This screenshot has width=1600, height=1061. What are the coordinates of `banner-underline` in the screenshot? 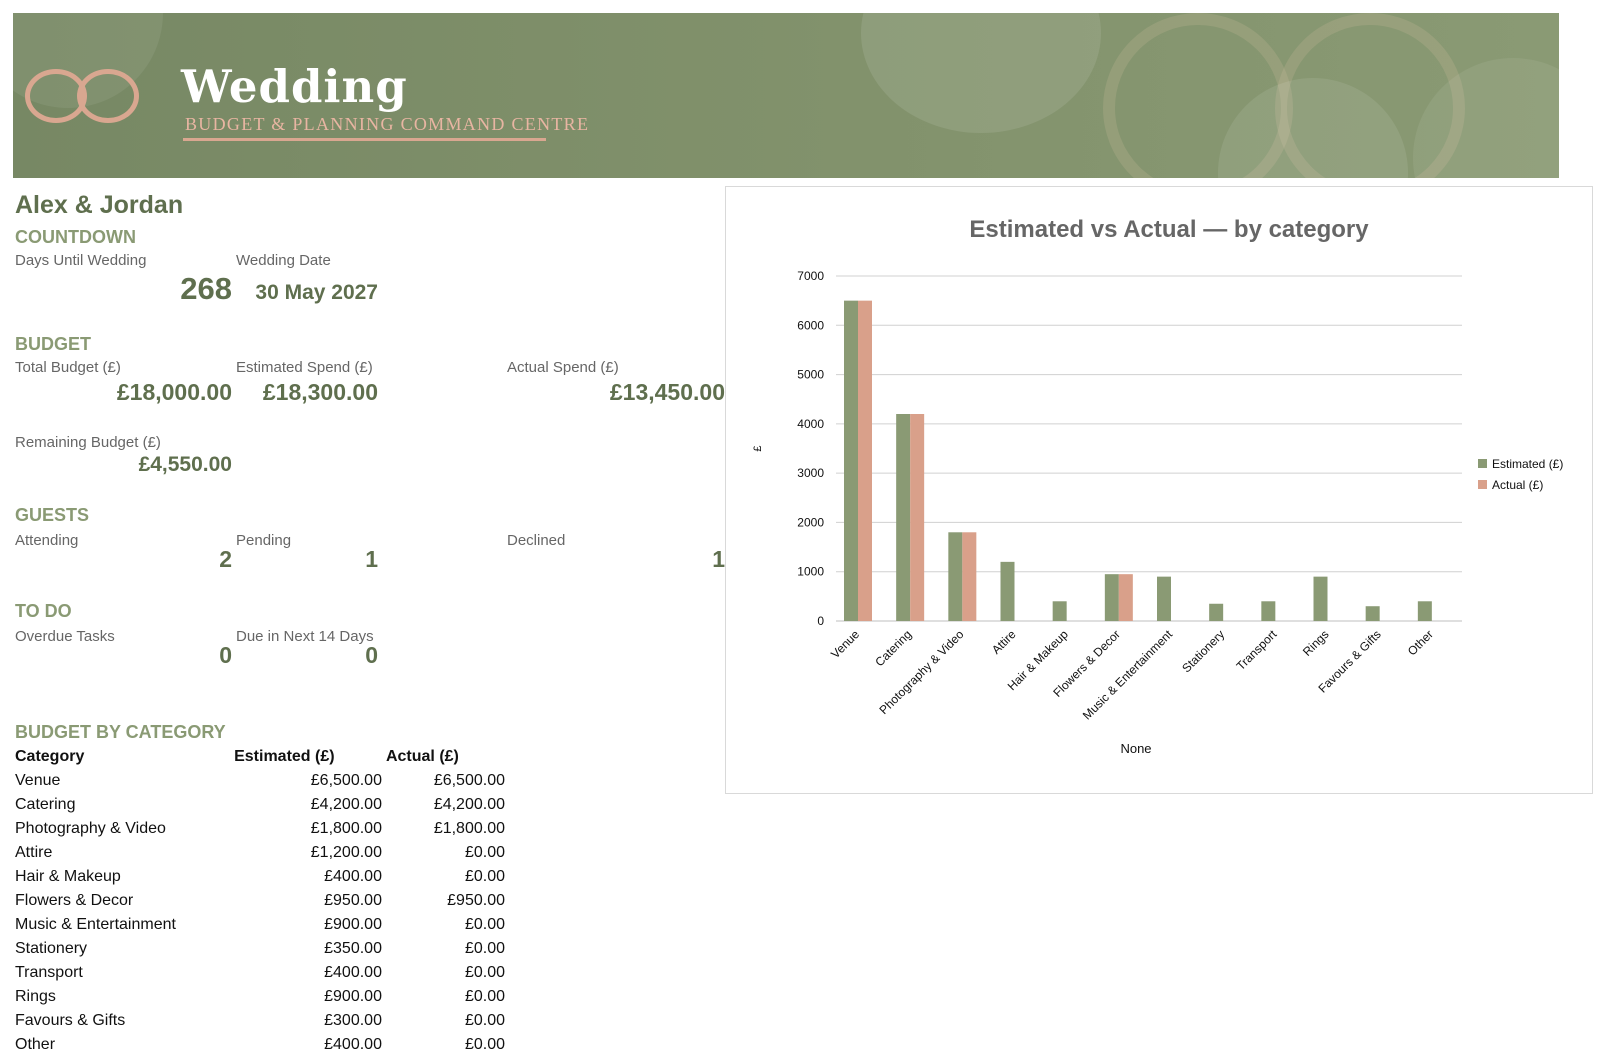 It's located at (364, 139).